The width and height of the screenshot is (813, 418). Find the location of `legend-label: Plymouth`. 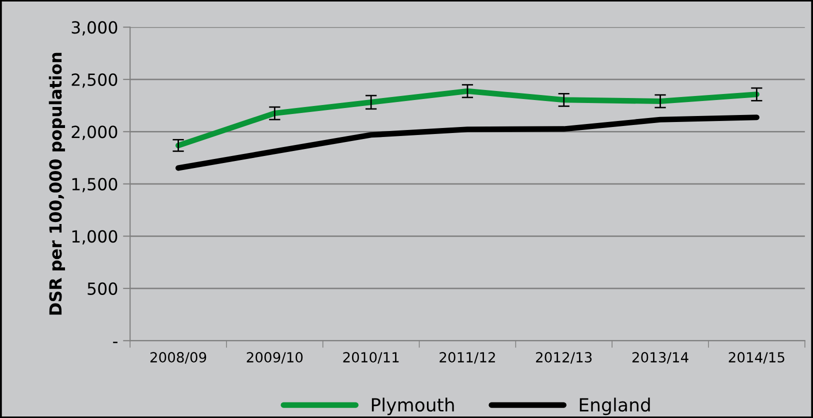

legend-label: Plymouth is located at coordinates (413, 407).